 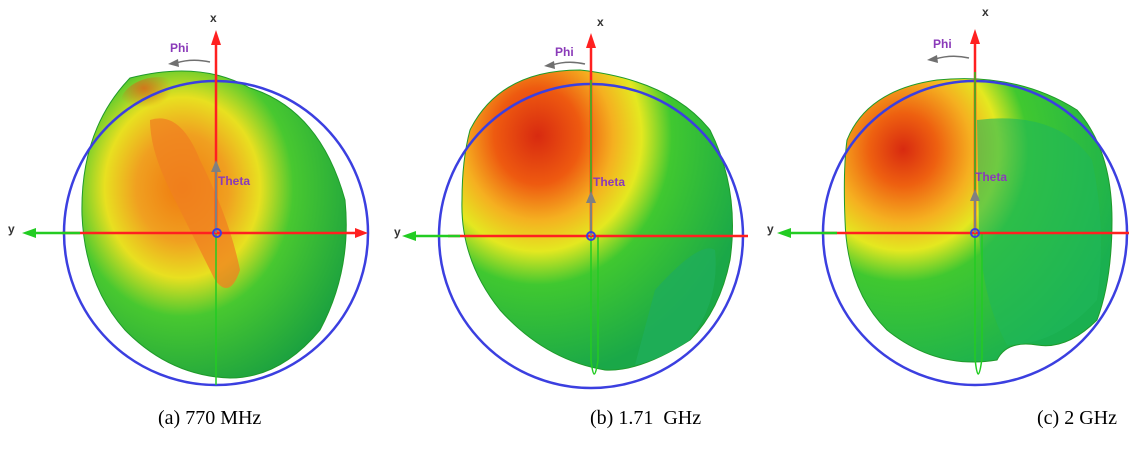 I want to click on caption-c: (c) 2 GHz, so click(x=1077, y=418).